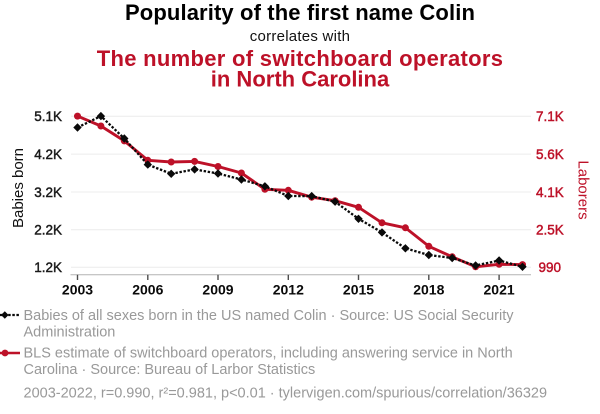 The width and height of the screenshot is (600, 414). What do you see at coordinates (300, 12) in the screenshot?
I see `svg-text:Popularity of the first name C: Popularity of the first name Colin` at bounding box center [300, 12].